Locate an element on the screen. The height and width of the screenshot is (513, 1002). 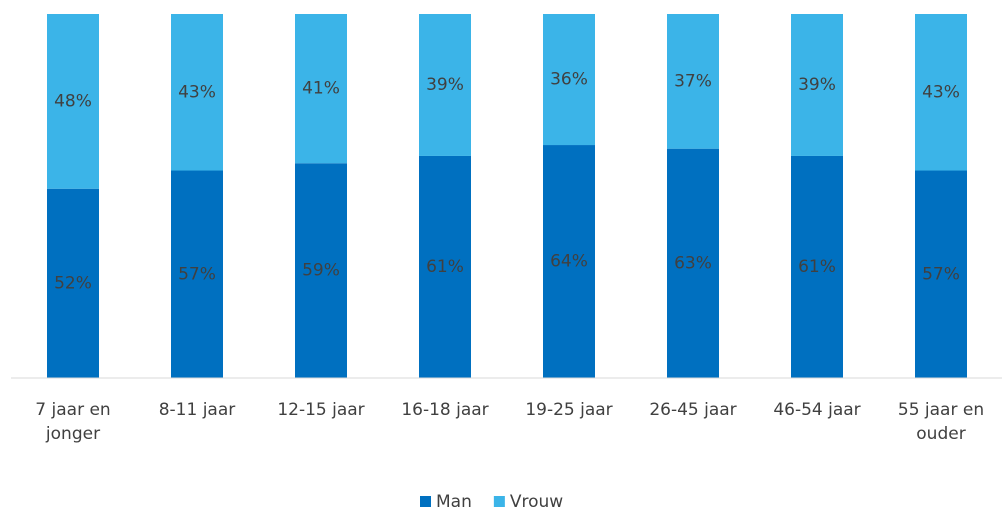
data-label: 52% is located at coordinates (73, 283).